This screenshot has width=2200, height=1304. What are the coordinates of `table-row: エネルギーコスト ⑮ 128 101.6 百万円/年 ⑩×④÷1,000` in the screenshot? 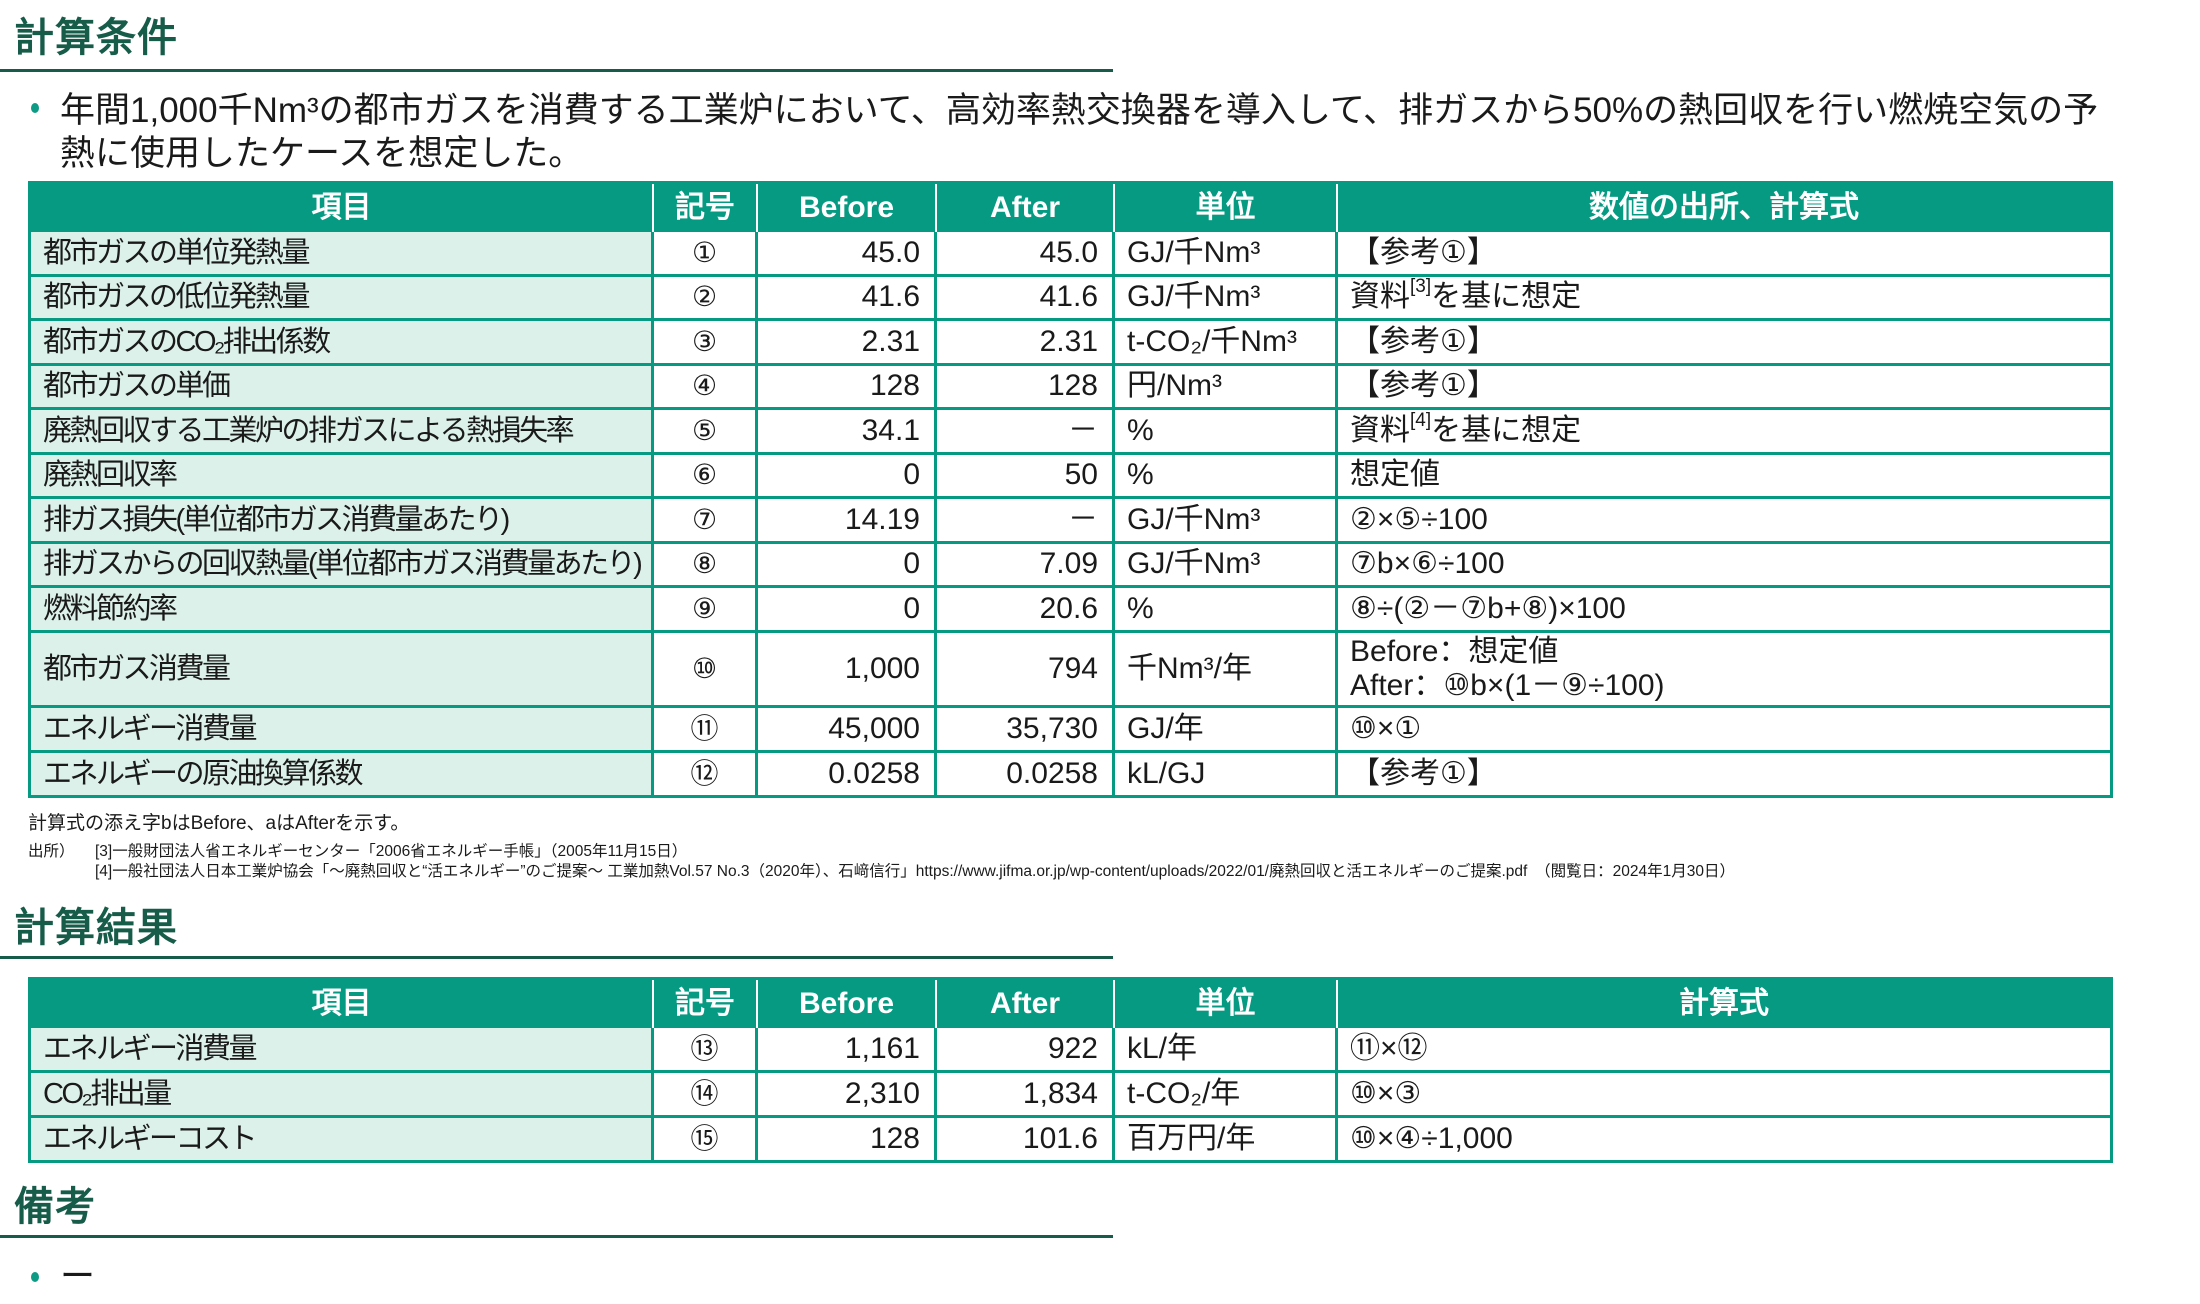 It's located at (1070, 1140).